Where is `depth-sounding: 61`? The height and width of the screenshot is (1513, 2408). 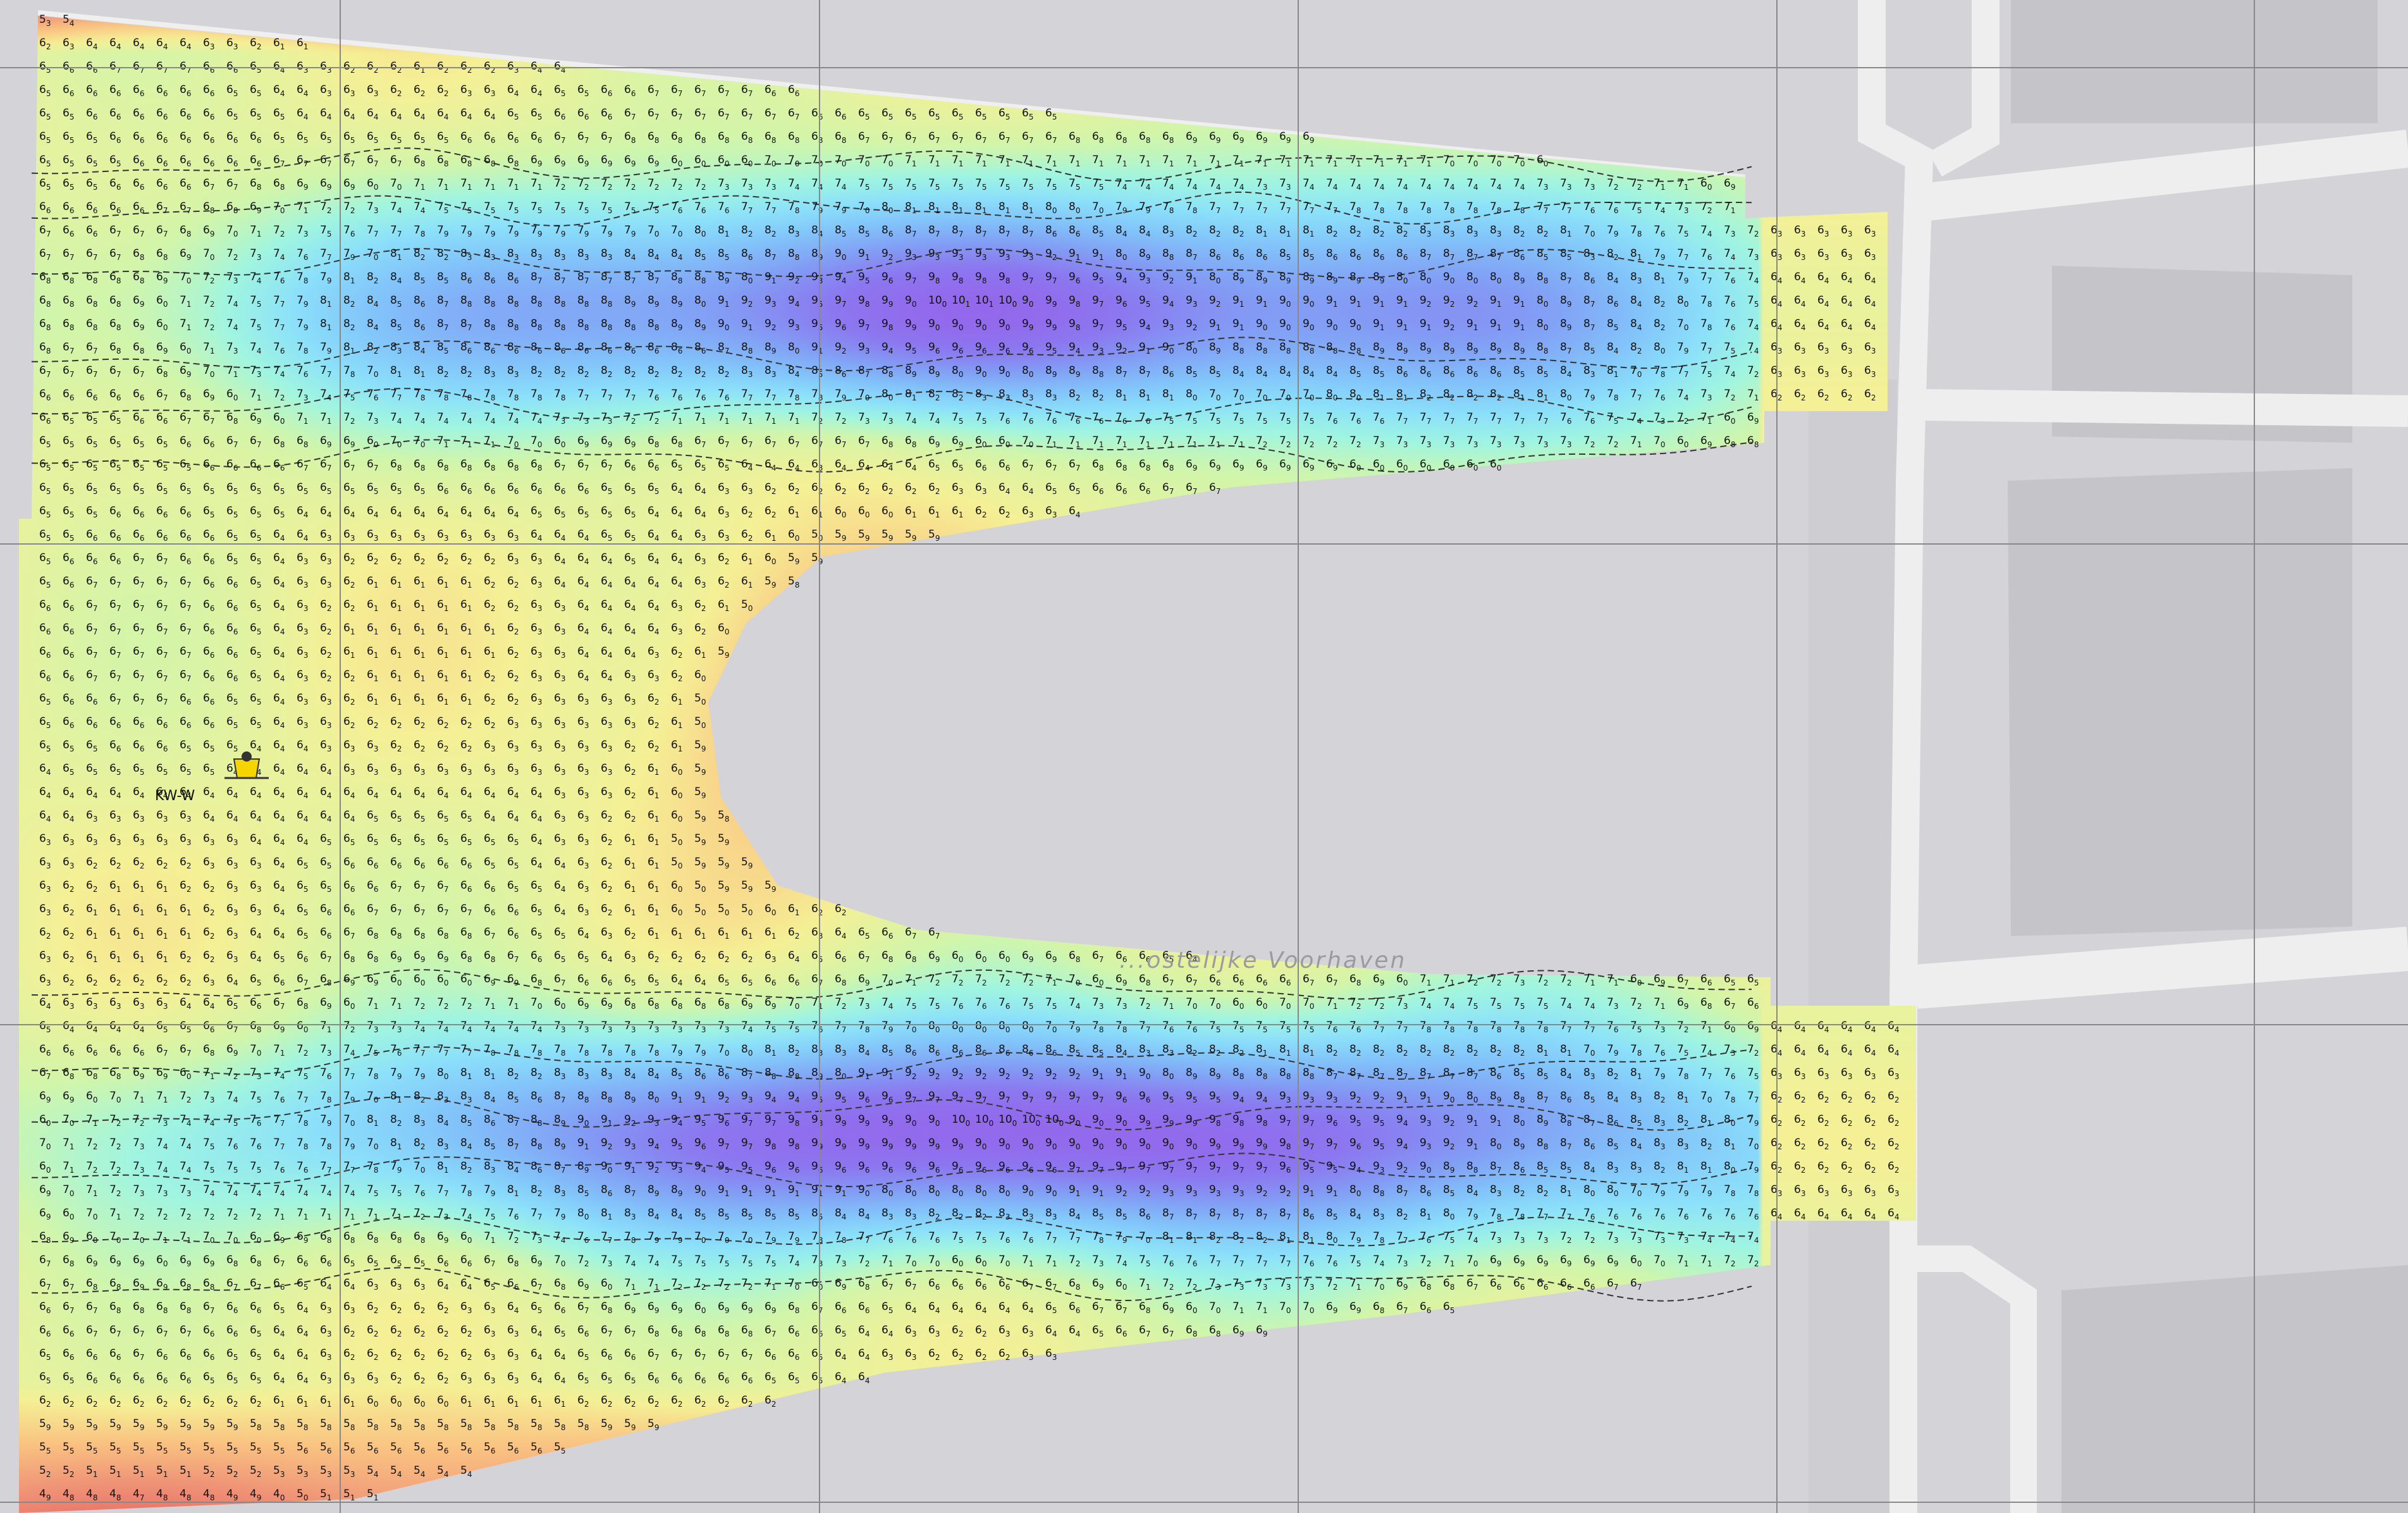
depth-sounding: 61 is located at coordinates (349, 1402).